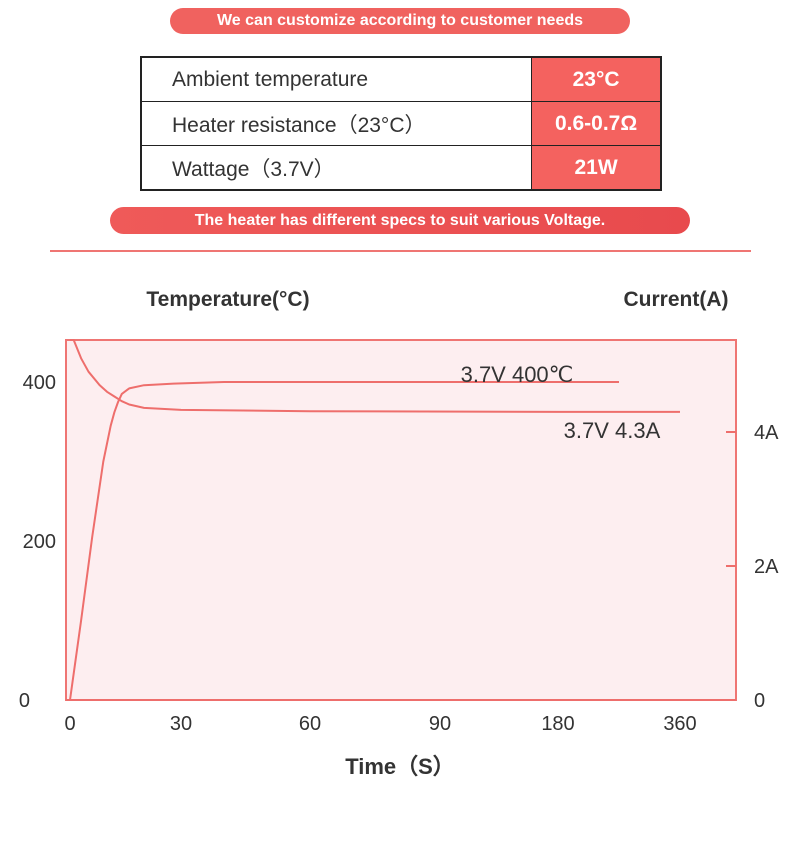  Describe the element at coordinates (557, 724) in the screenshot. I see `x-tick-label: 180` at that location.